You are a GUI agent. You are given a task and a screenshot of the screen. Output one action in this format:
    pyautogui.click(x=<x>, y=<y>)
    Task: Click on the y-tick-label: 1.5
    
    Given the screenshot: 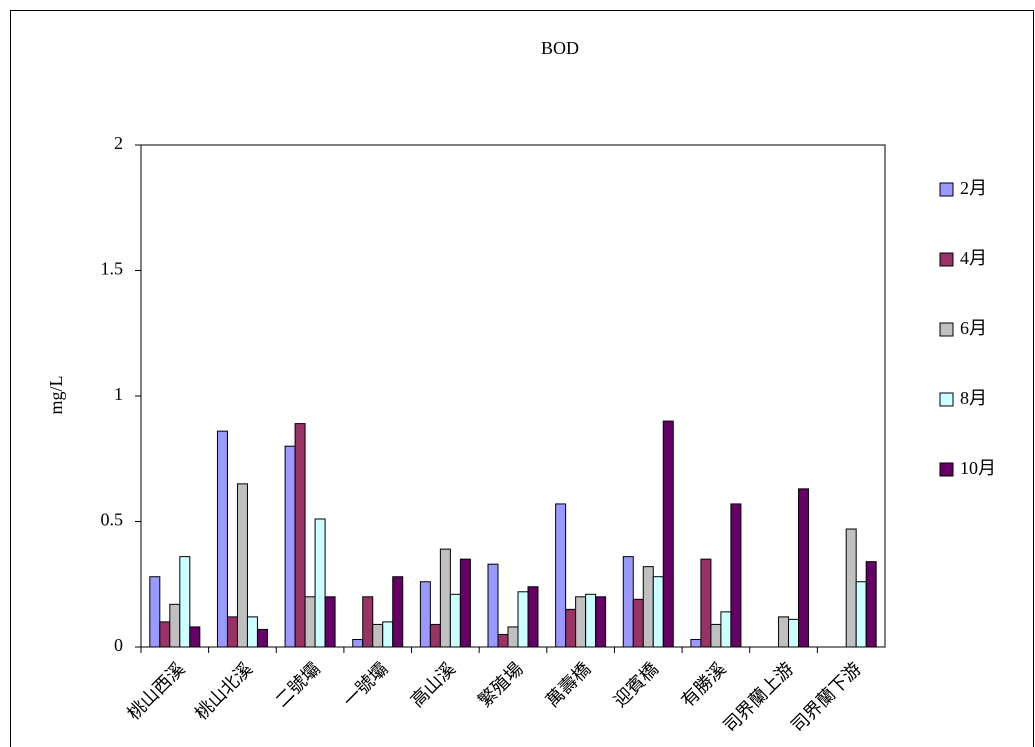 What is the action you would take?
    pyautogui.click(x=112, y=269)
    